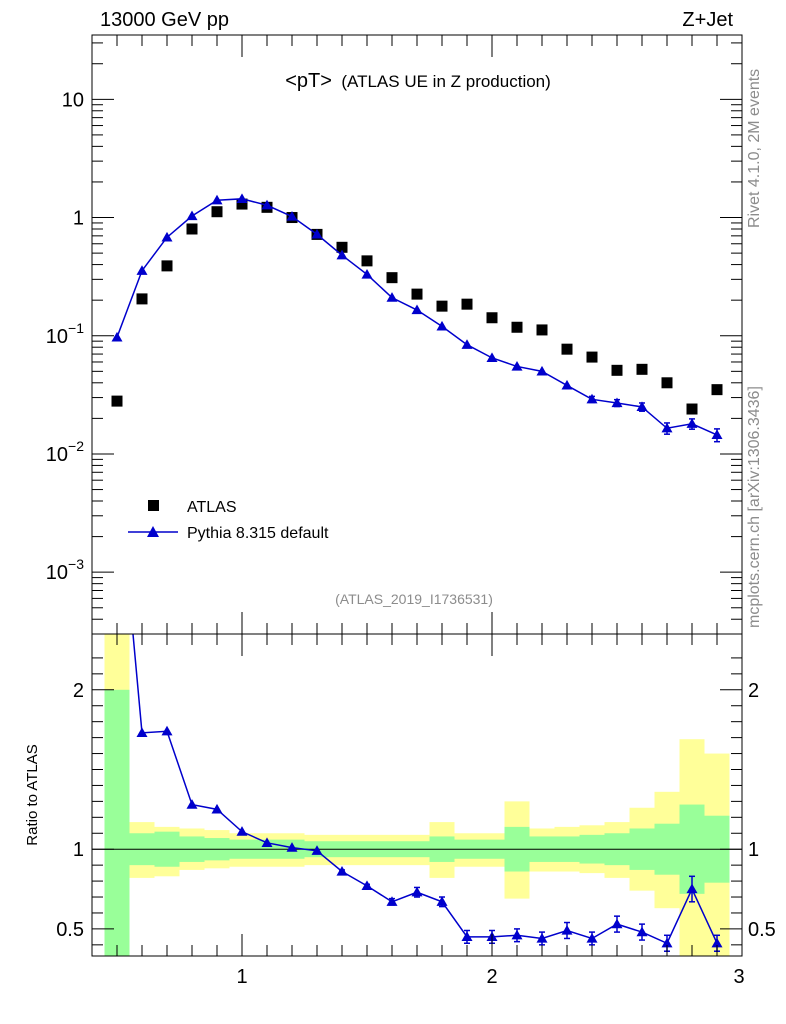 The width and height of the screenshot is (786, 1024). Describe the element at coordinates (308, 81) in the screenshot. I see `main-title-main: <pT>` at that location.